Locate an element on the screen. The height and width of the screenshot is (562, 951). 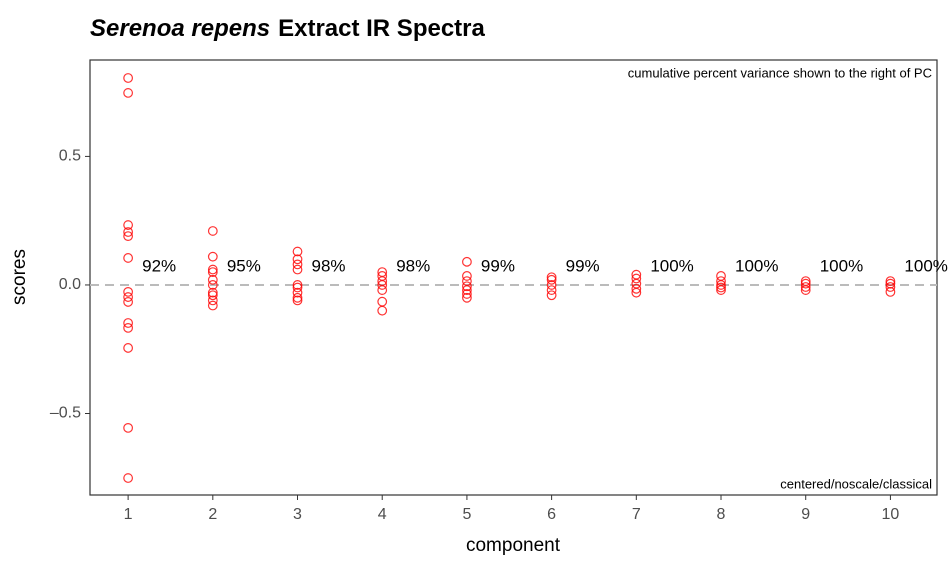
title-italic: Serenoa repens is located at coordinates (180, 28).